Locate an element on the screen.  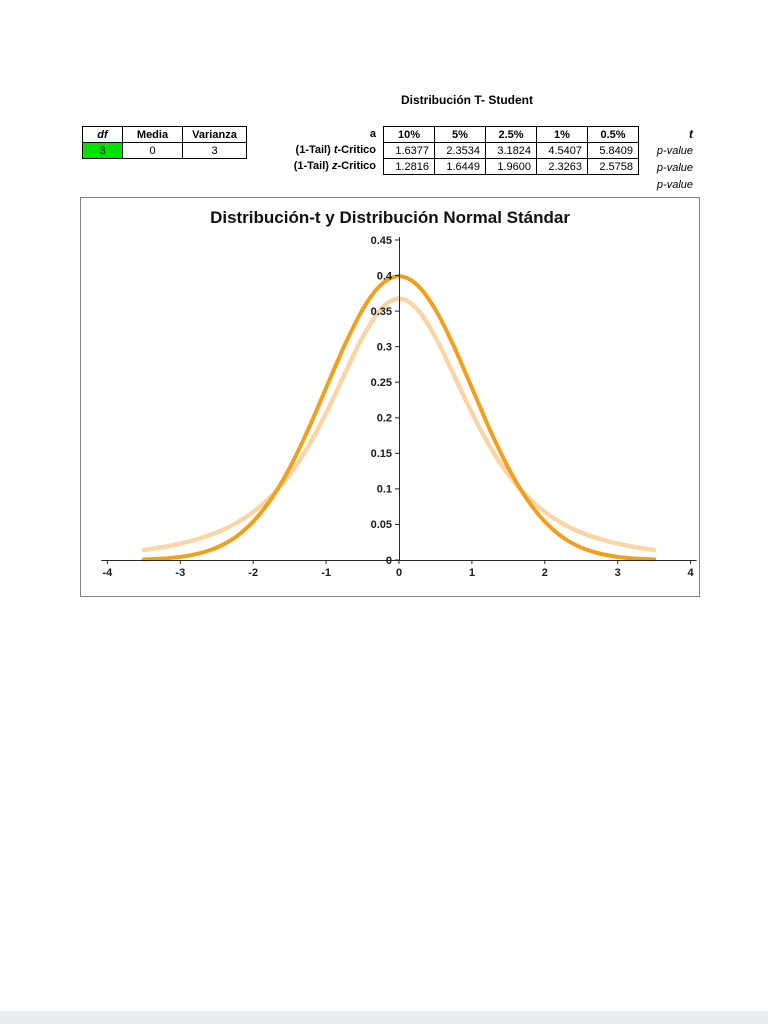
critical-row-labels: a (1-Tail) t-Critico (1-Tail) z-Critico is located at coordinates (313, 150).